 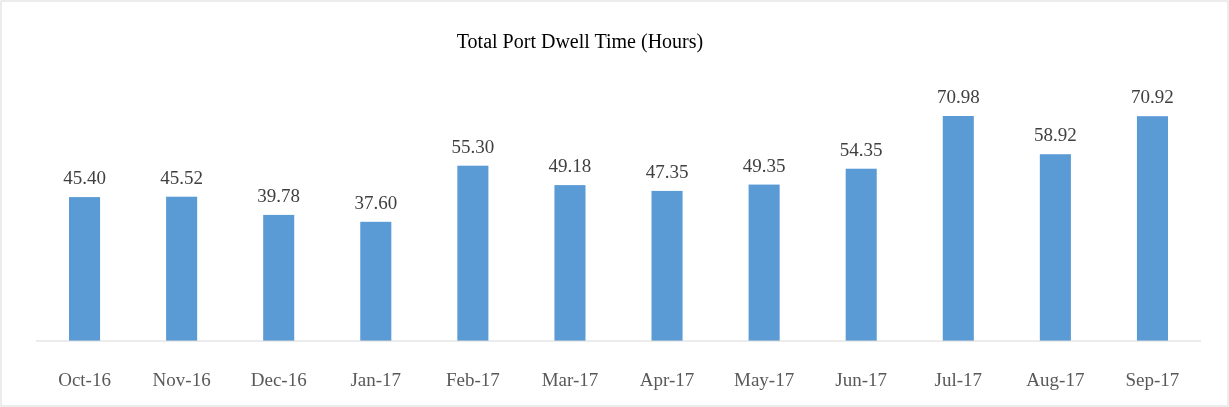 What do you see at coordinates (278, 379) in the screenshot?
I see `x-tick-label: Dec-16` at bounding box center [278, 379].